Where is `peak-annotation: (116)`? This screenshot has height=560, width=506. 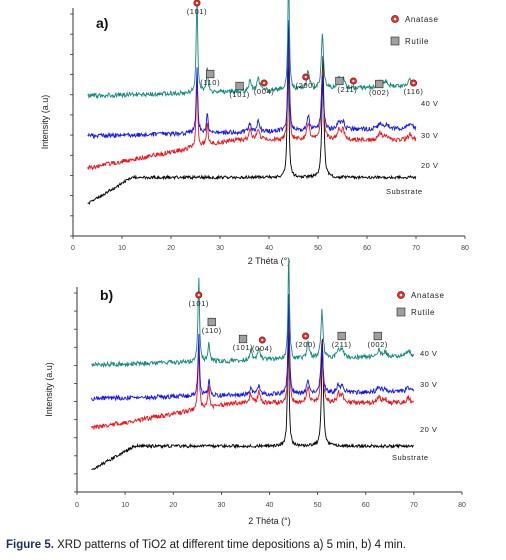 peak-annotation: (116) is located at coordinates (414, 91).